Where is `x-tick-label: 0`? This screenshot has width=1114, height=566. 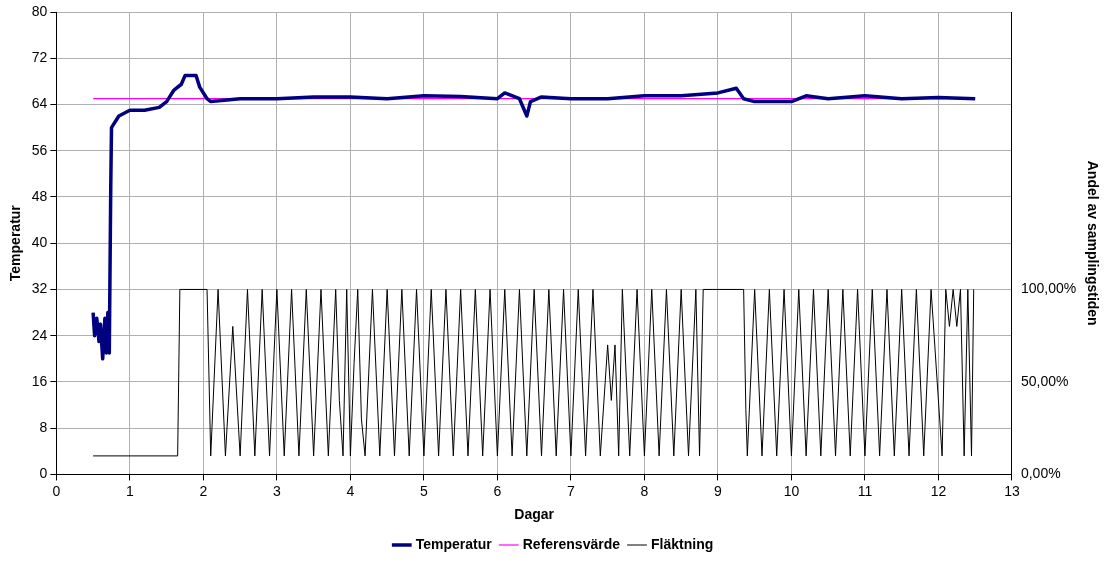 x-tick-label: 0 is located at coordinates (56, 490).